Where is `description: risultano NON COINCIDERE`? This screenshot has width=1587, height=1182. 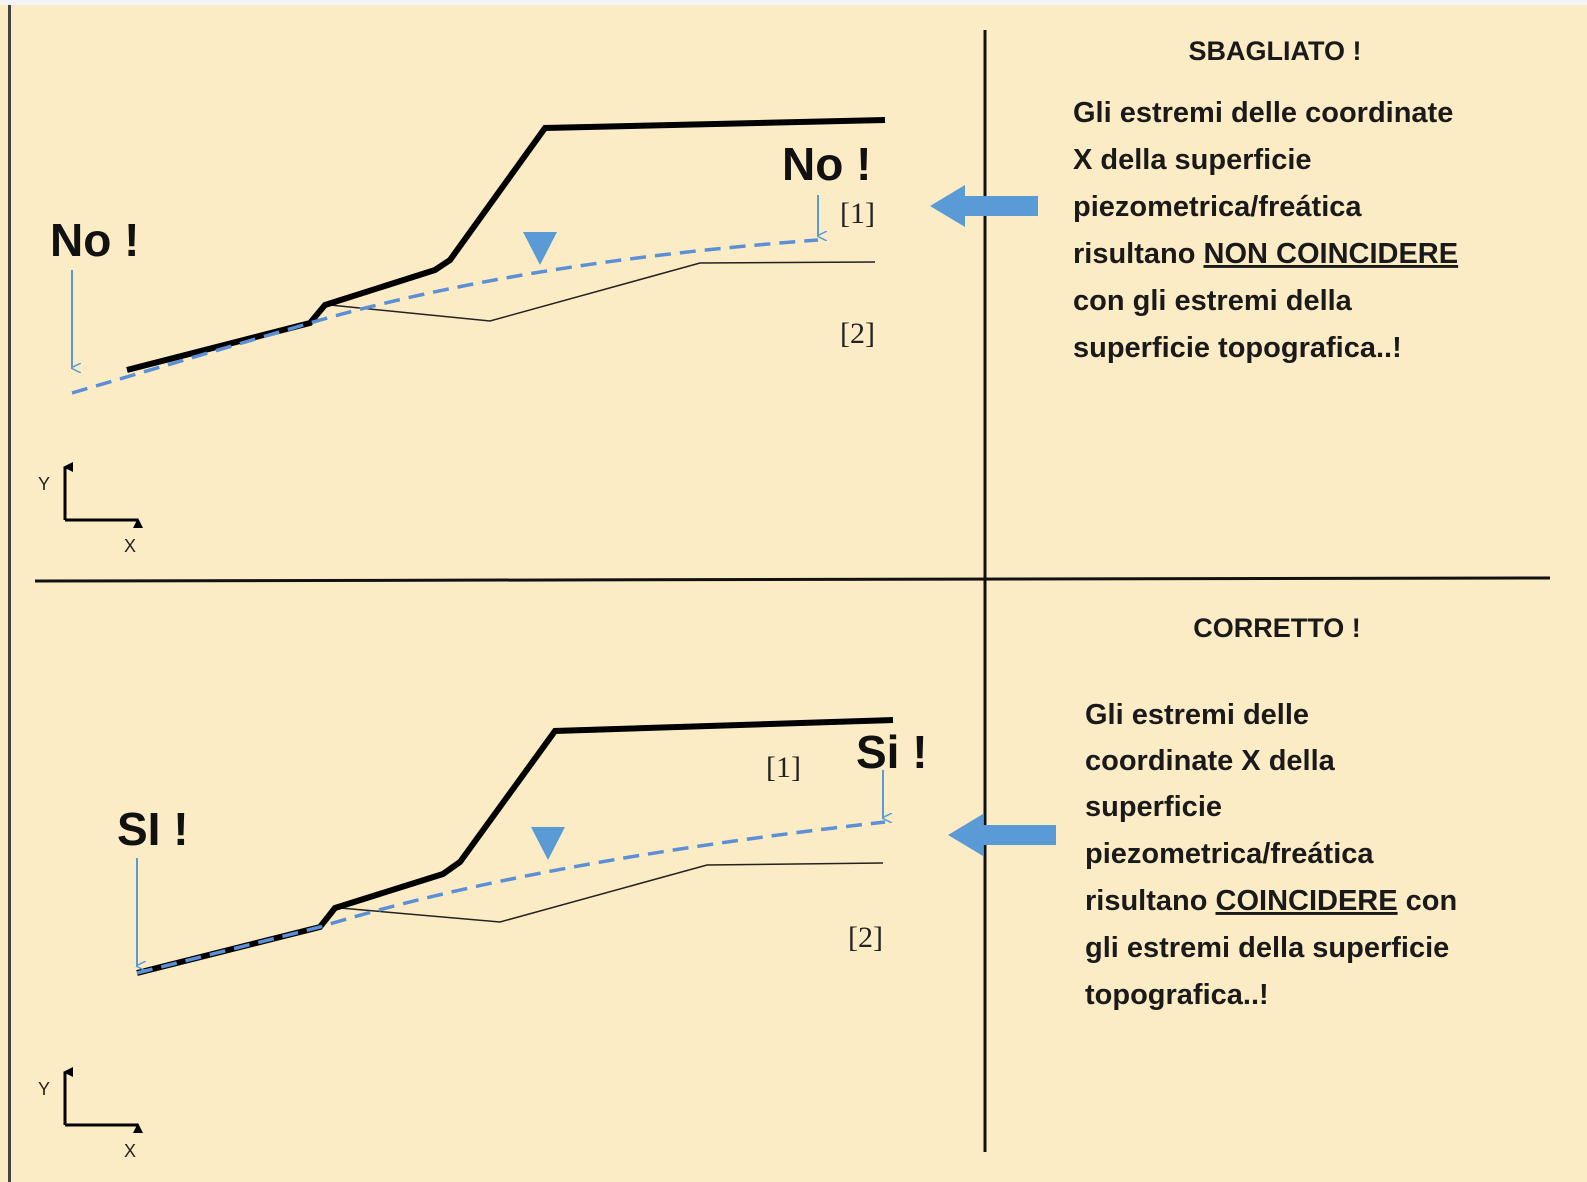 description: risultano NON COINCIDERE is located at coordinates (1265, 254).